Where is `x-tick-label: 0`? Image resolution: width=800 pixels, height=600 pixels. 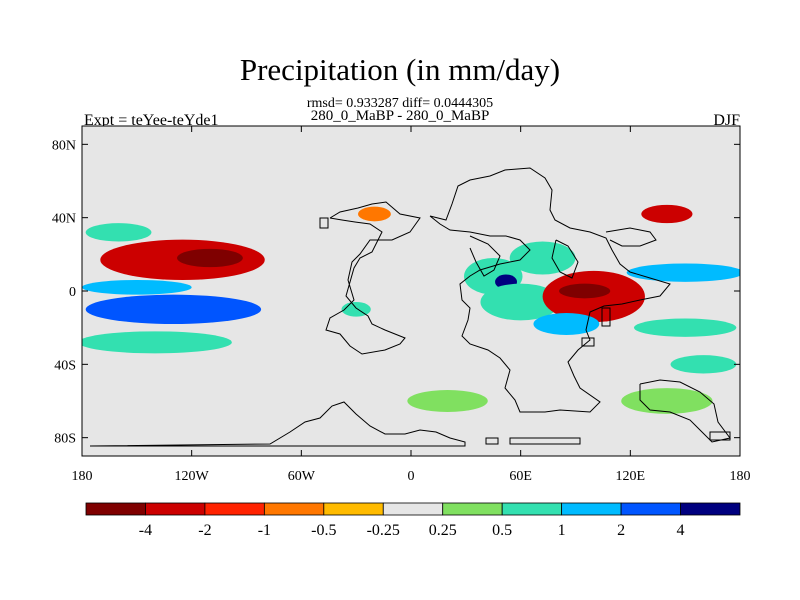 x-tick-label: 0 is located at coordinates (411, 476).